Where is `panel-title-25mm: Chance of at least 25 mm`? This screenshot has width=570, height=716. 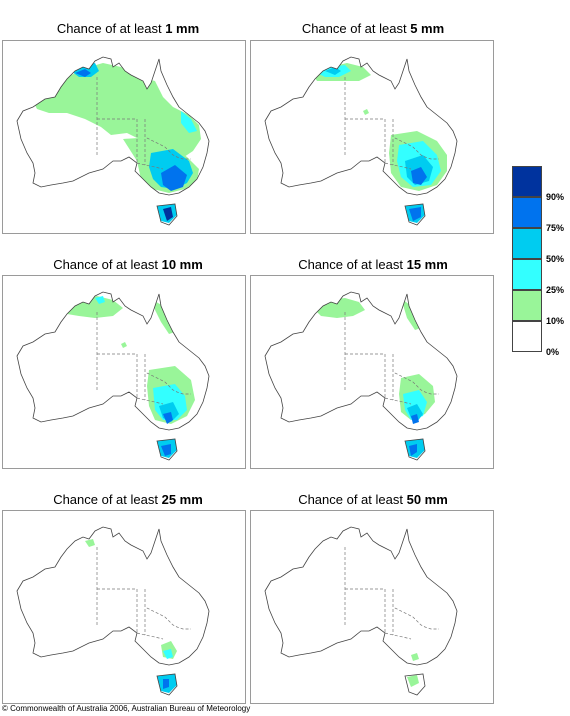
panel-title-25mm: Chance of at least 25 mm is located at coordinates (128, 500).